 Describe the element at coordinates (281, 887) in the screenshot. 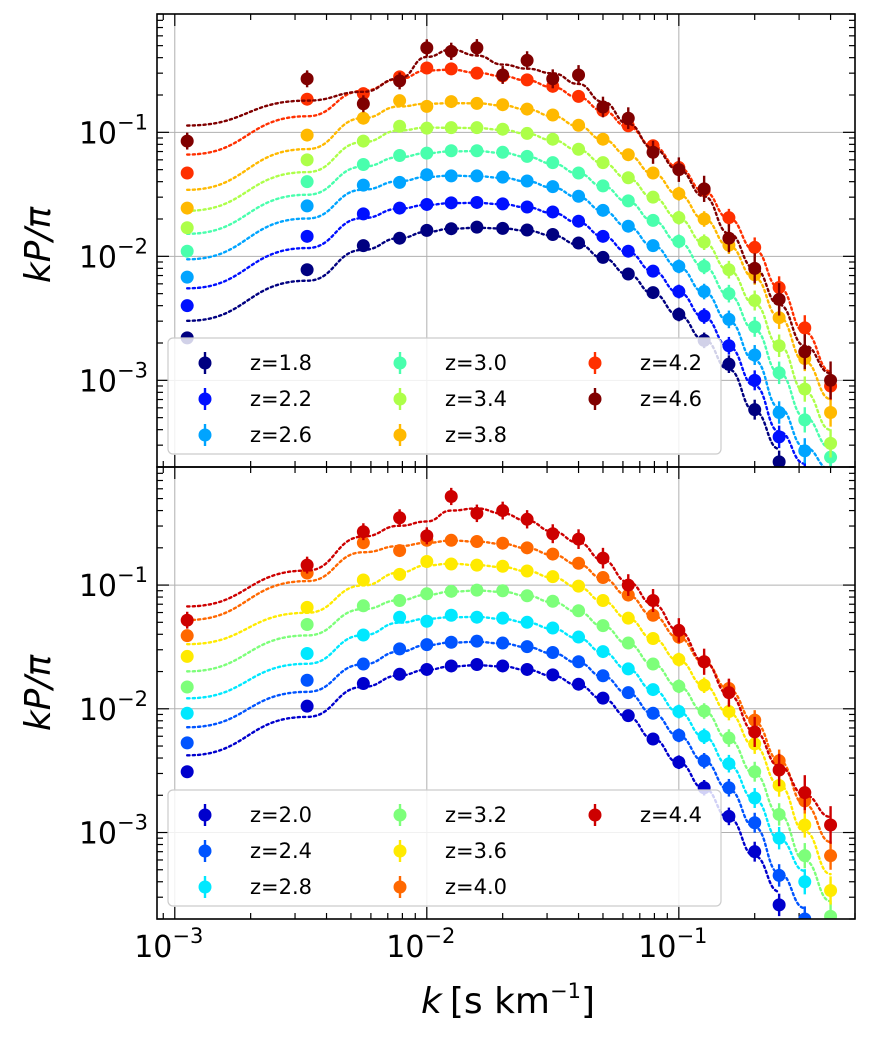

I see `legend-label: z=2.8` at that location.